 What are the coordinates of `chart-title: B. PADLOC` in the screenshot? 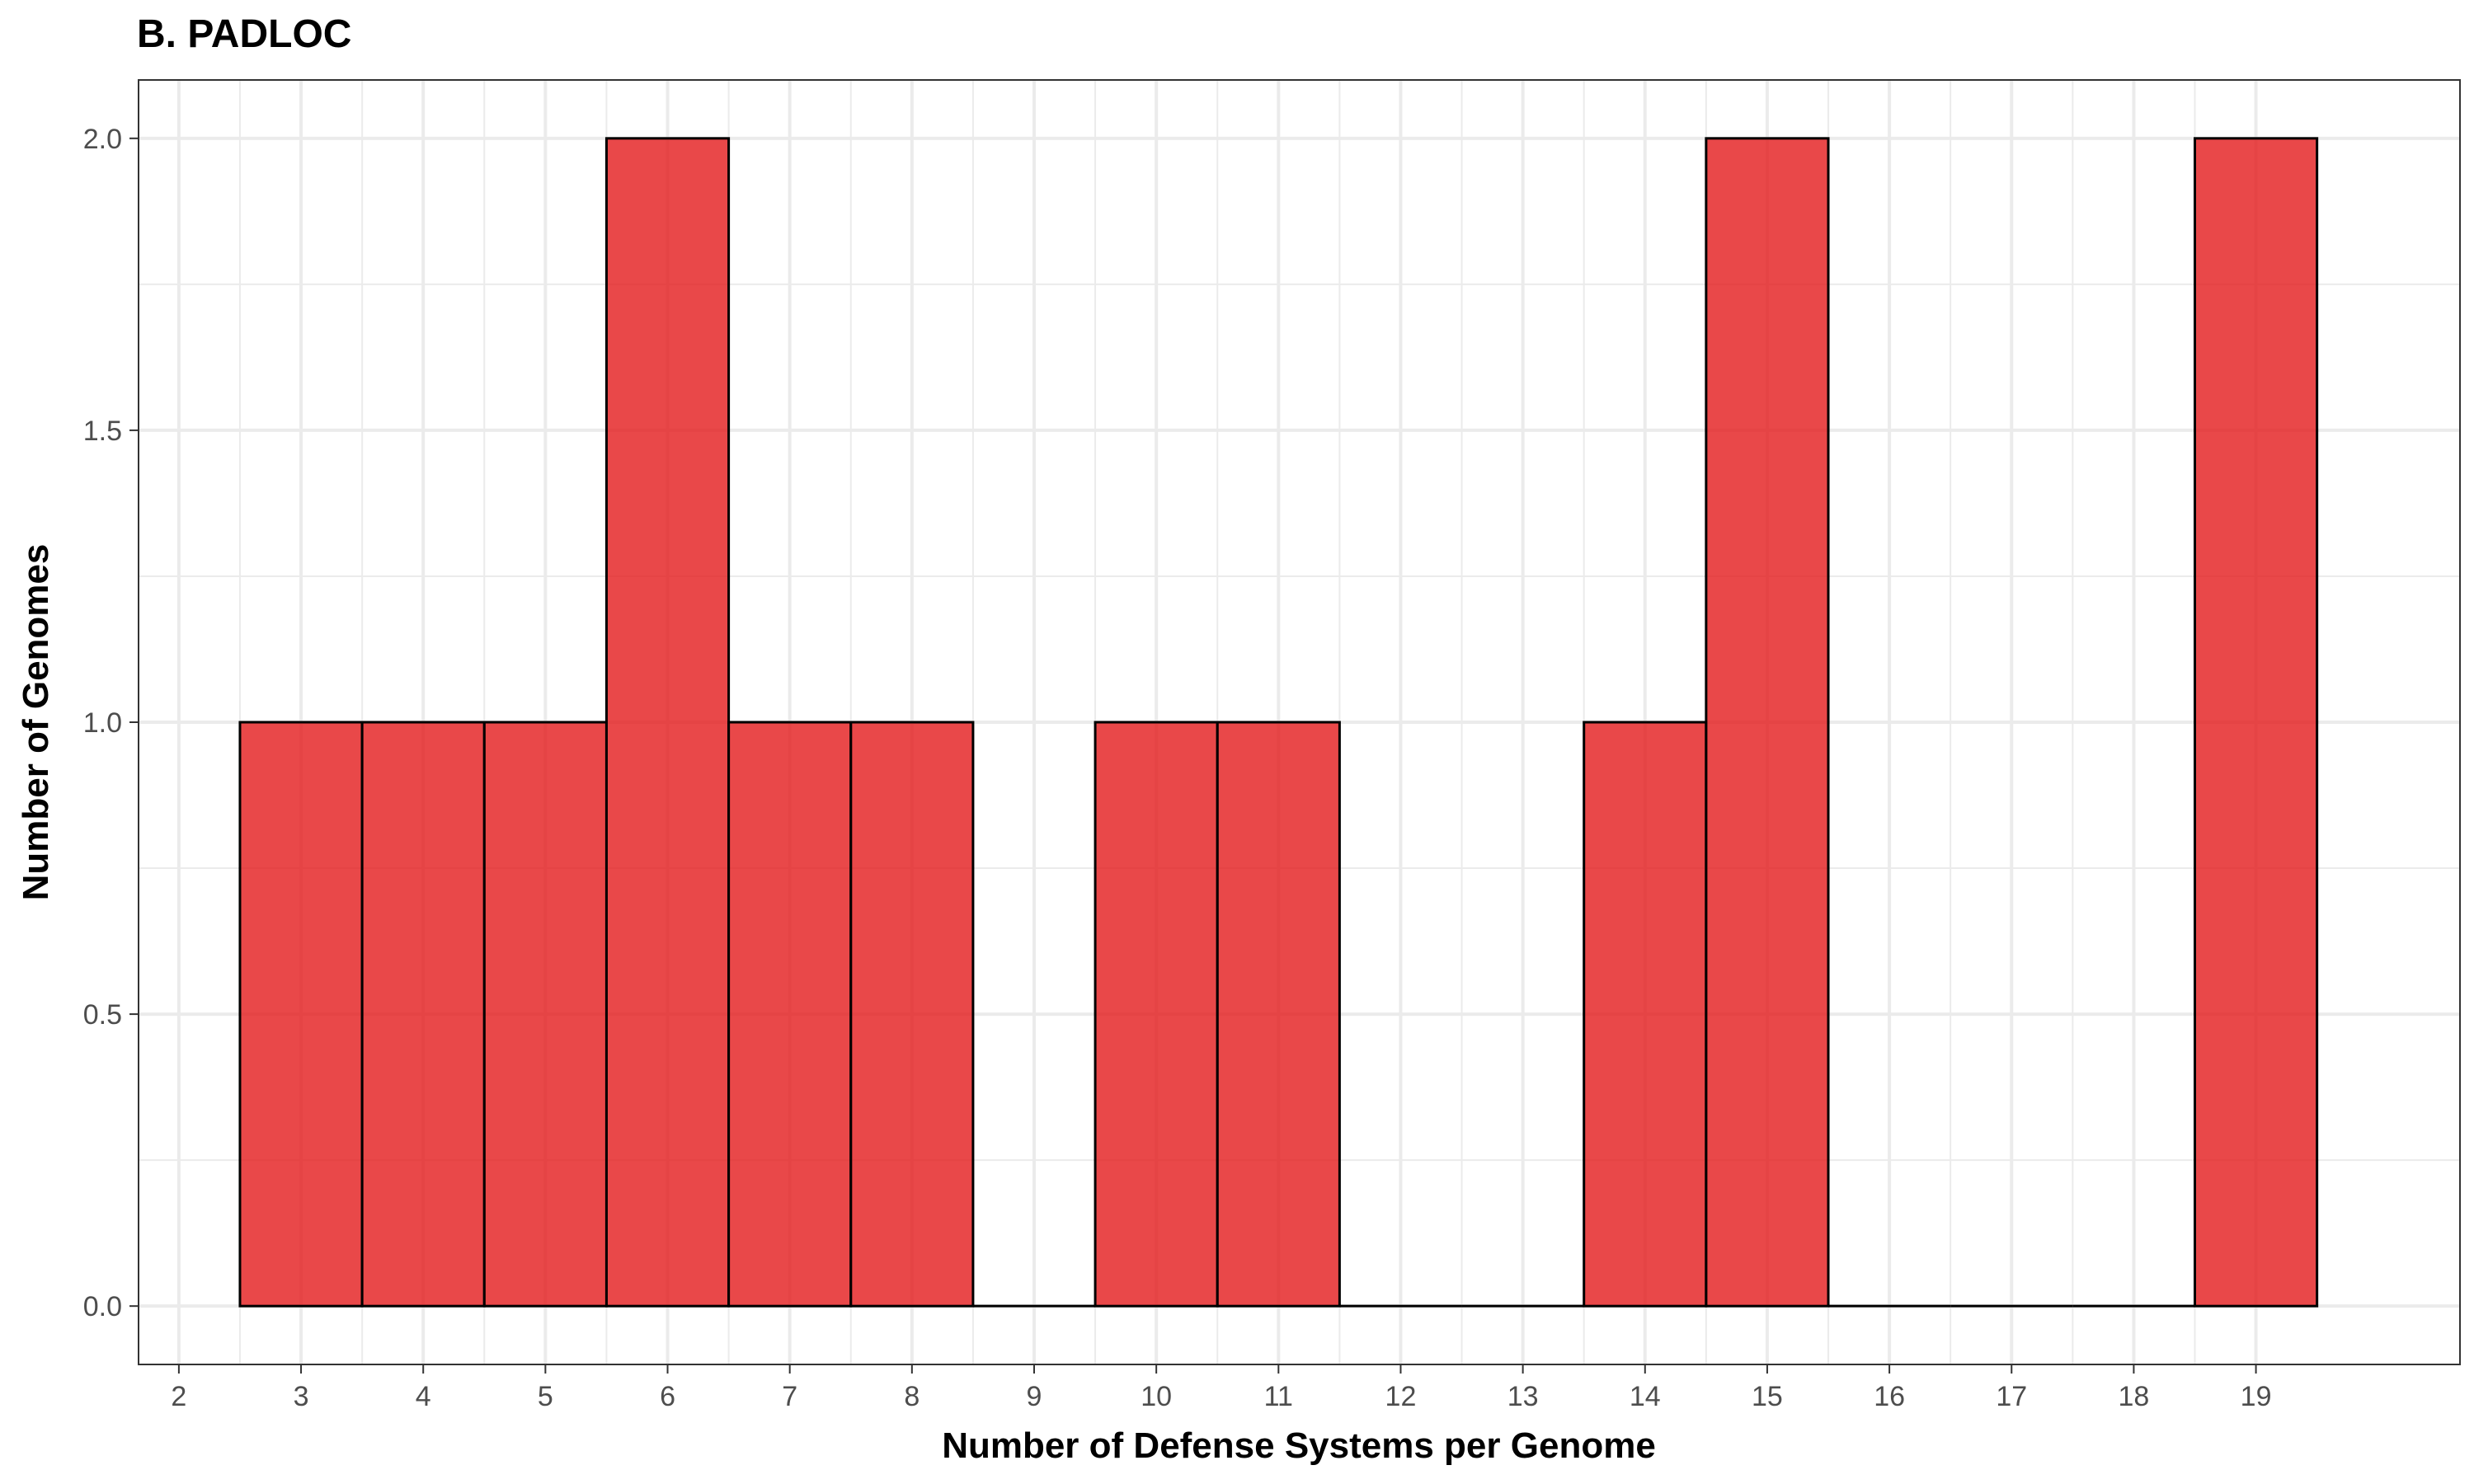 It's located at (244, 34).